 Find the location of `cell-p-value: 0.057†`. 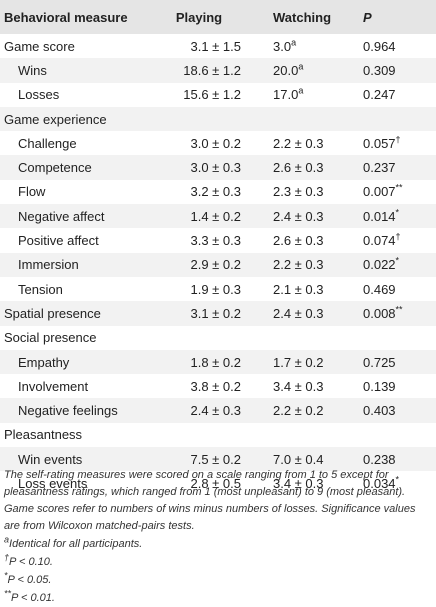

cell-p-value: 0.057† is located at coordinates (382, 142).